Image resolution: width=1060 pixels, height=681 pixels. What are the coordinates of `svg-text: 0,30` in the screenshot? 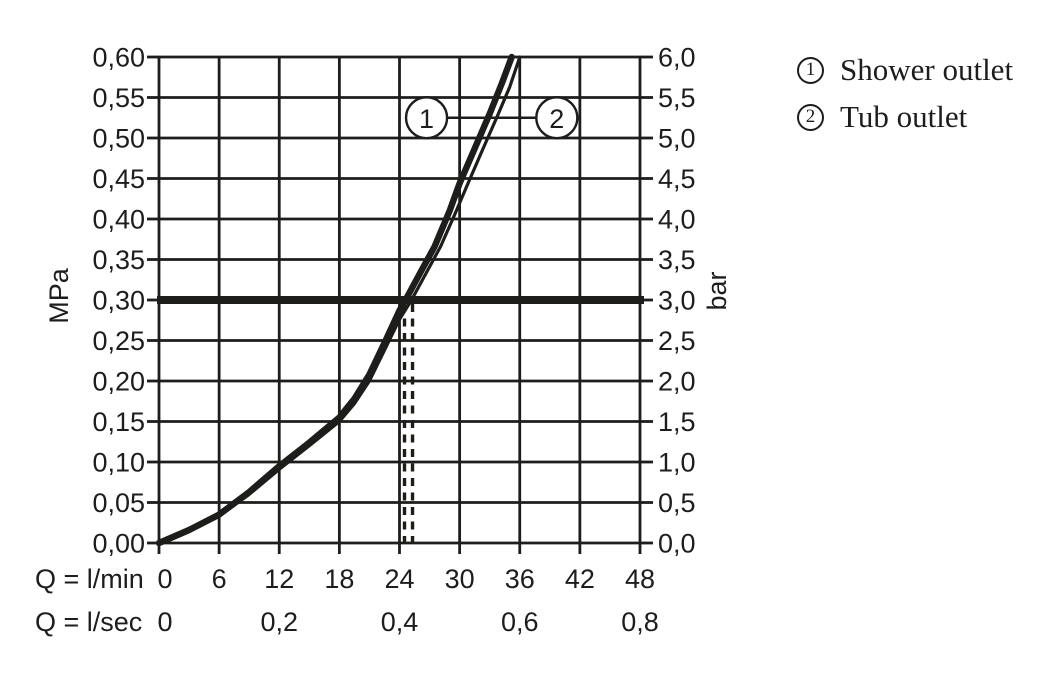 It's located at (118, 301).